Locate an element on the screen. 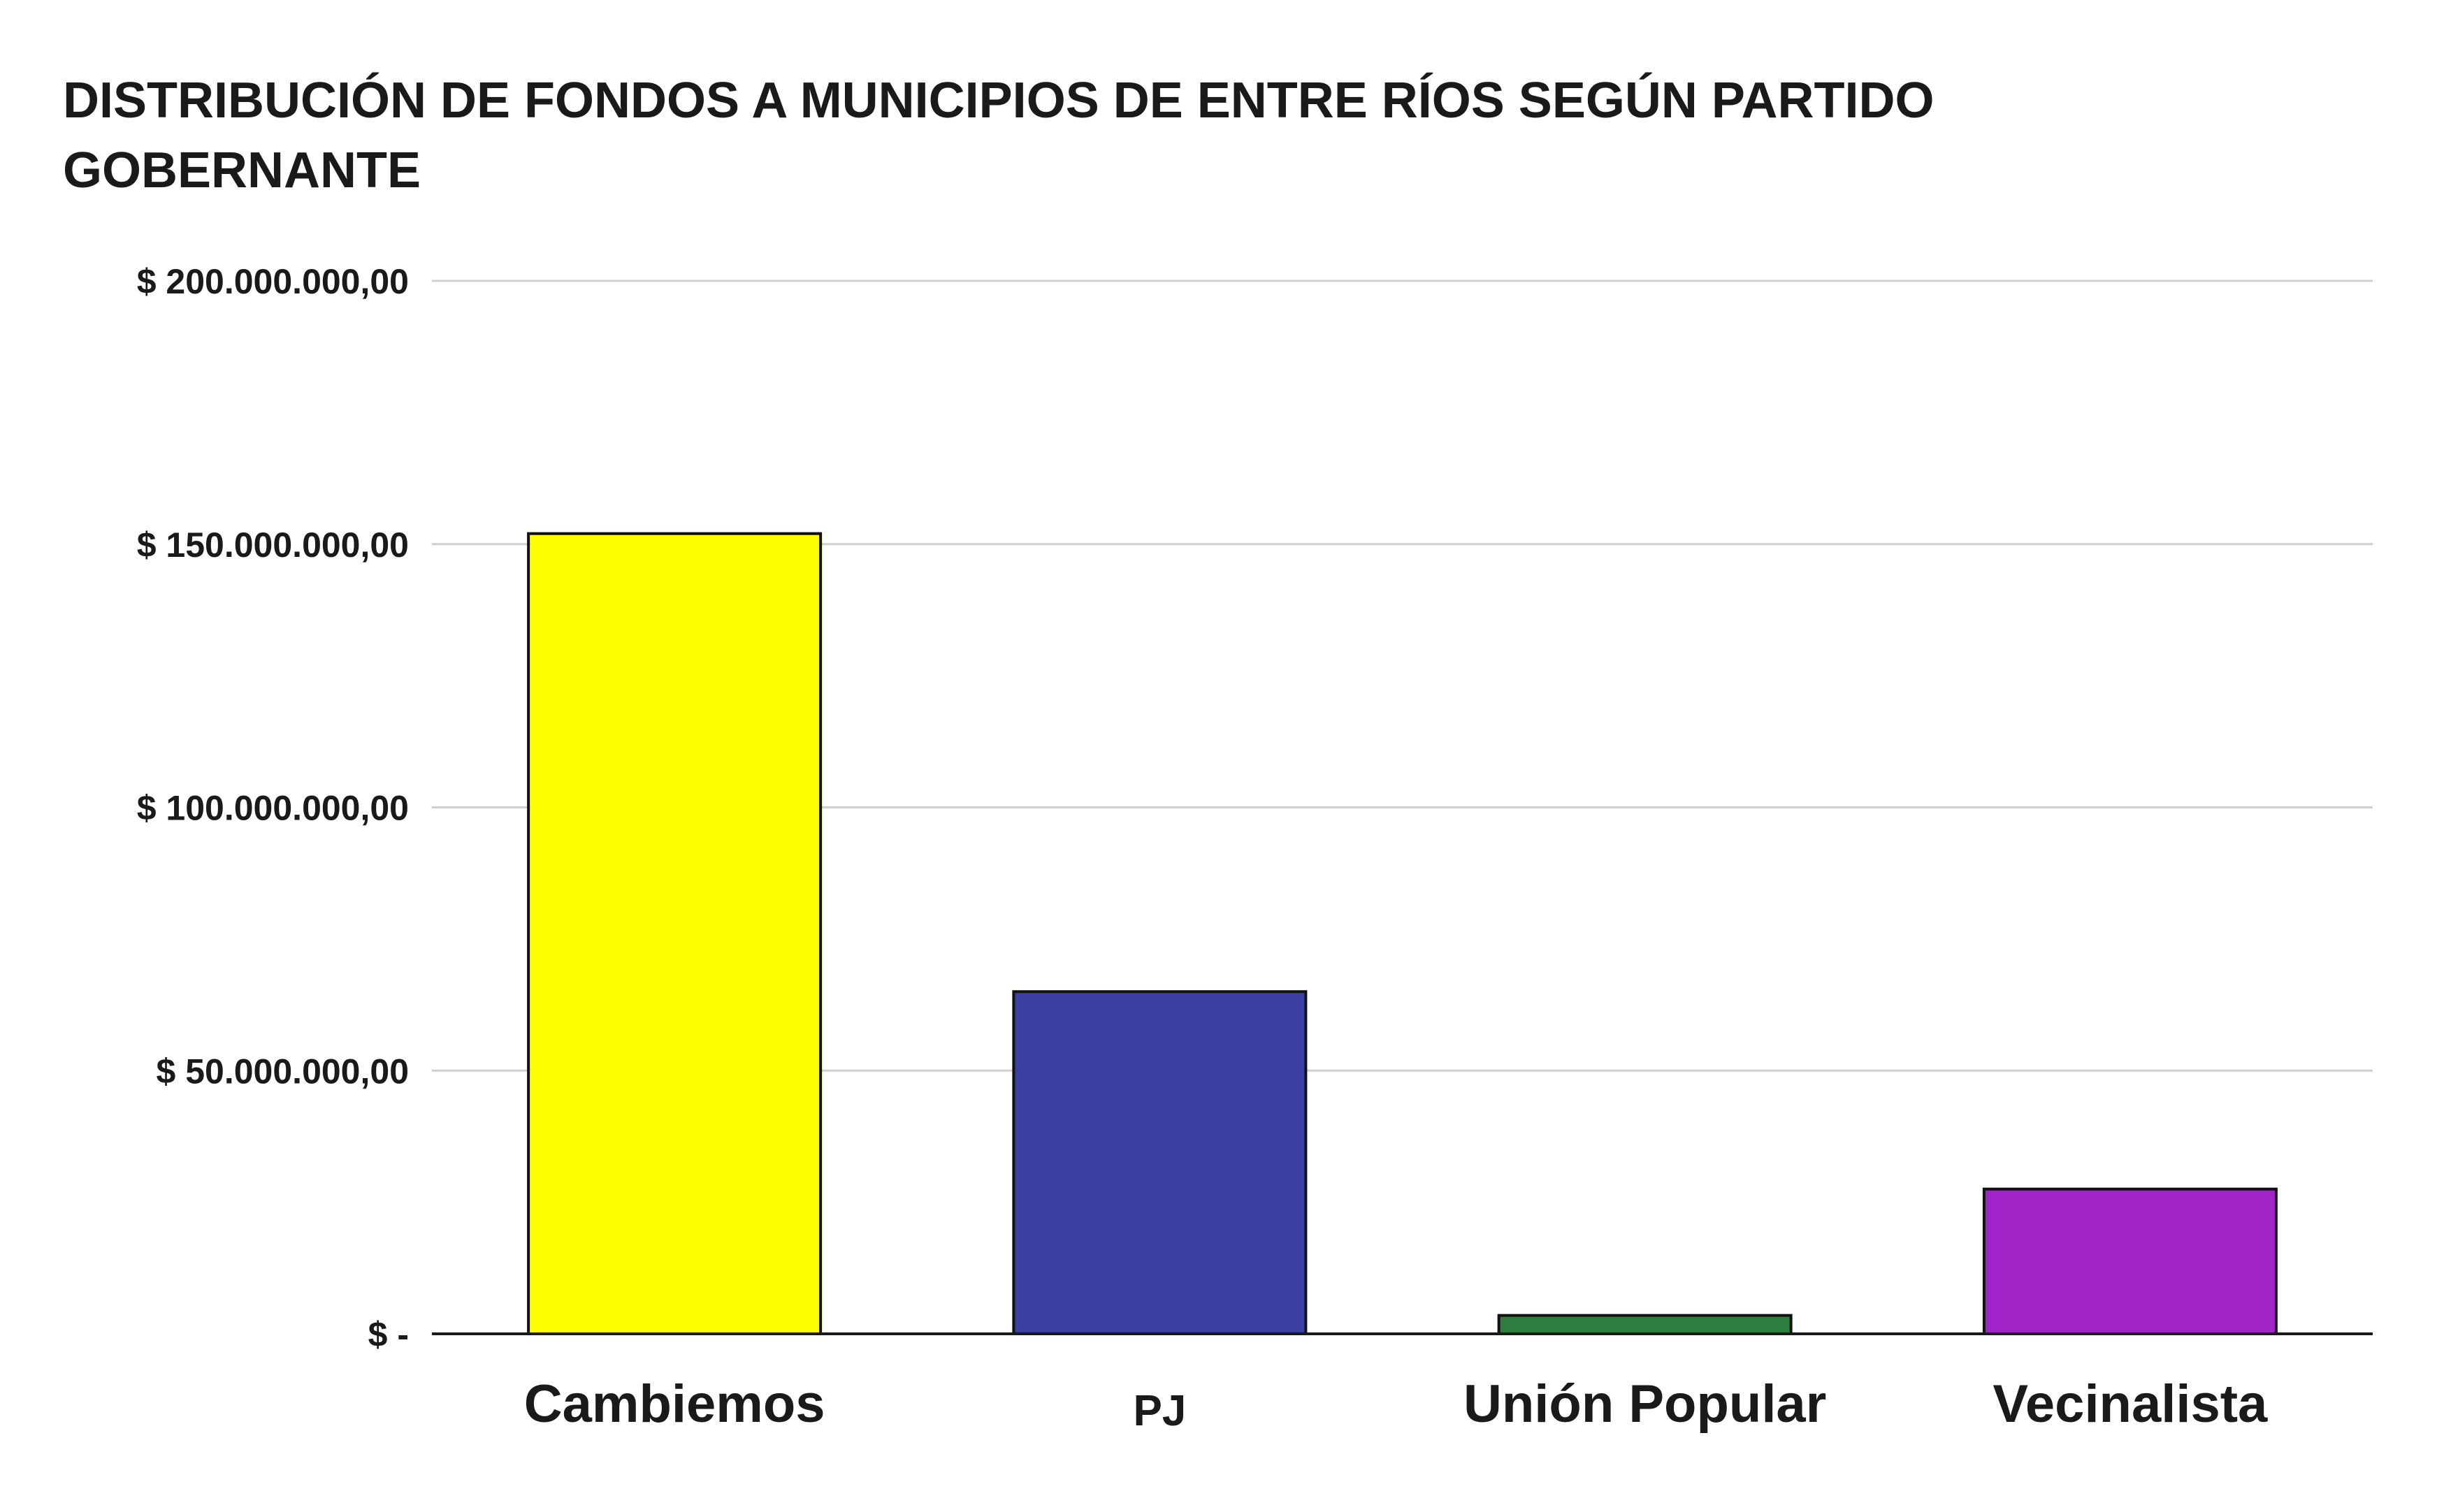 This screenshot has width=2444, height=1512. x-tick-label: Vecinalista is located at coordinates (2130, 1404).